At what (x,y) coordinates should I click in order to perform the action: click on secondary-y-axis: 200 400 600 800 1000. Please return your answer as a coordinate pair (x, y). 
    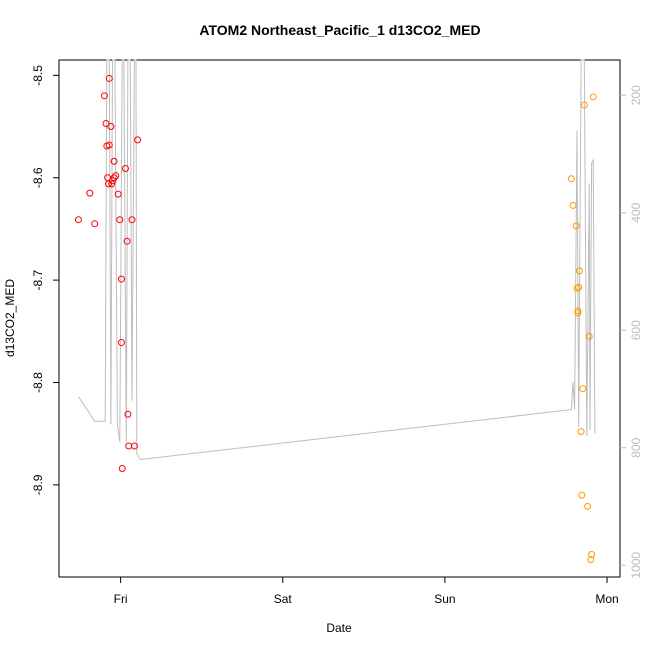
    Looking at the image, I should click on (631, 332).